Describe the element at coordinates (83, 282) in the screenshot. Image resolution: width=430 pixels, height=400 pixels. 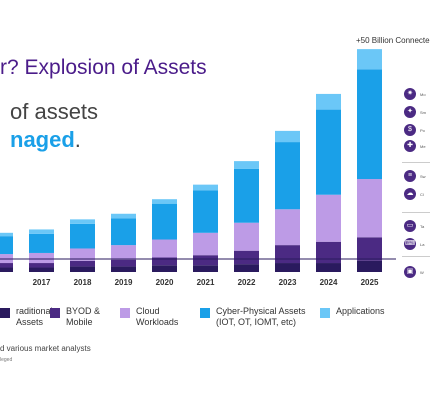
I see `x-tick-label-2018: 2018` at that location.